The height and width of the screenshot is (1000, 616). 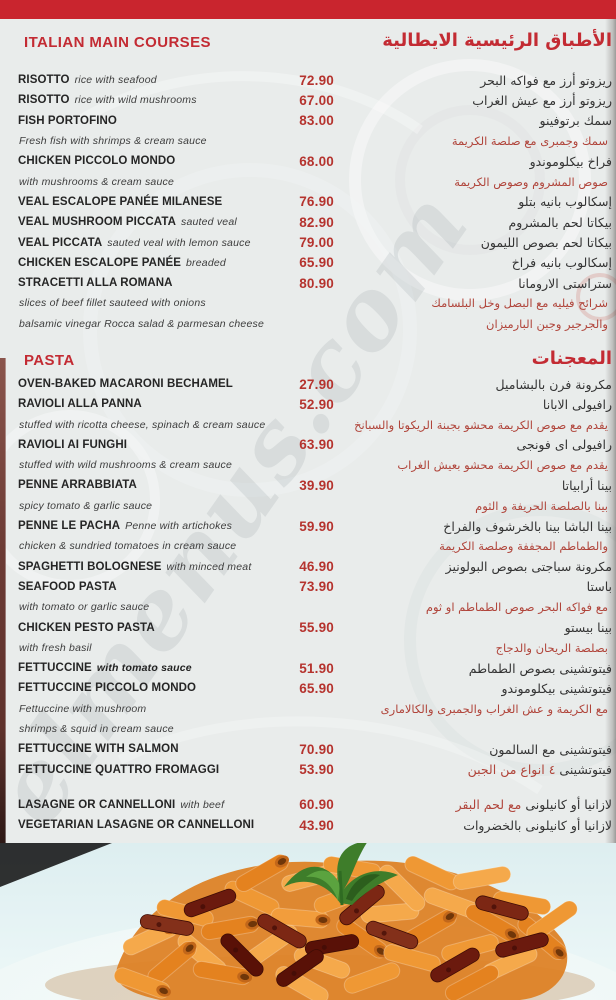 I want to click on item-name-arabic: لازانيا أو كانيلونى, so click(x=568, y=805).